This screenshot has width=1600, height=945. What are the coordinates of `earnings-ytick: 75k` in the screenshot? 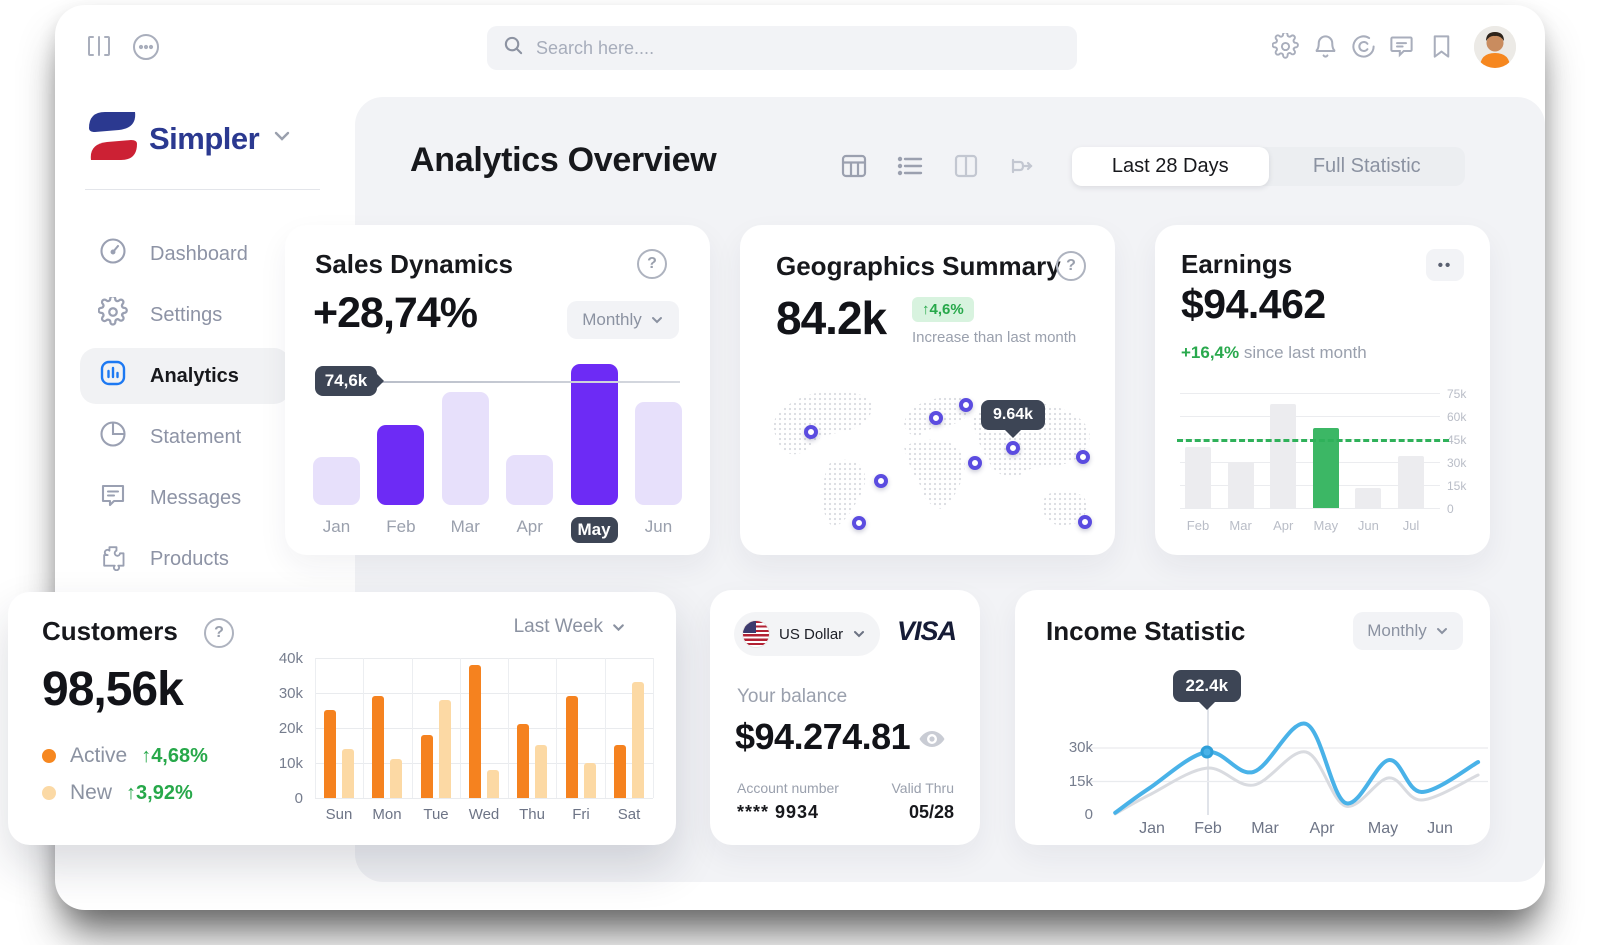 It's located at (1457, 394).